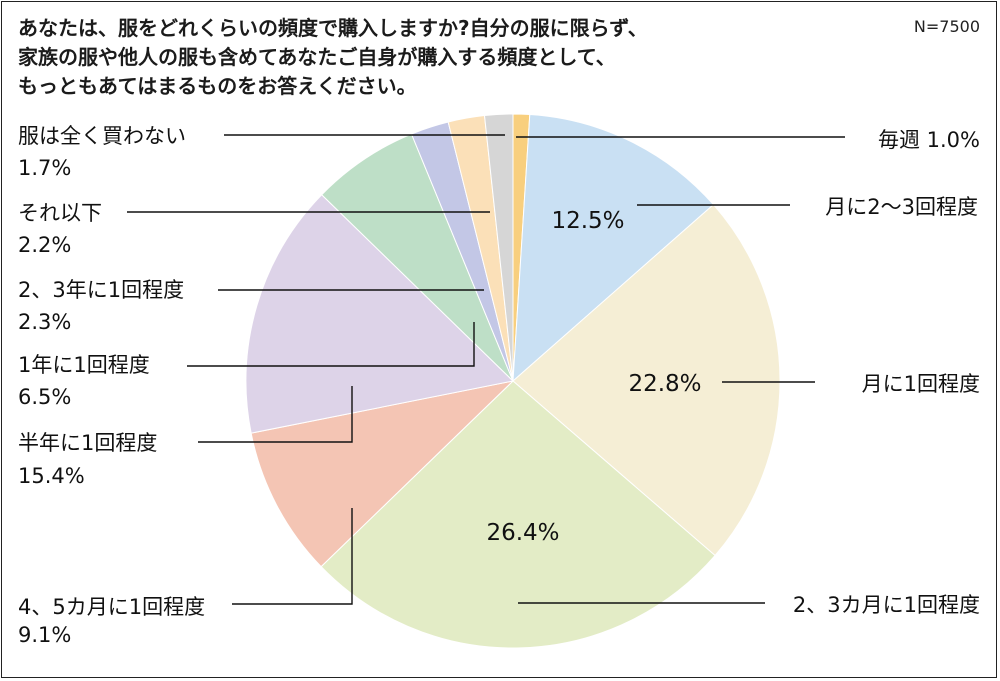 The width and height of the screenshot is (1000, 681). What do you see at coordinates (929, 140) in the screenshot?
I see `slice-label-0: 毎週 1.0%` at bounding box center [929, 140].